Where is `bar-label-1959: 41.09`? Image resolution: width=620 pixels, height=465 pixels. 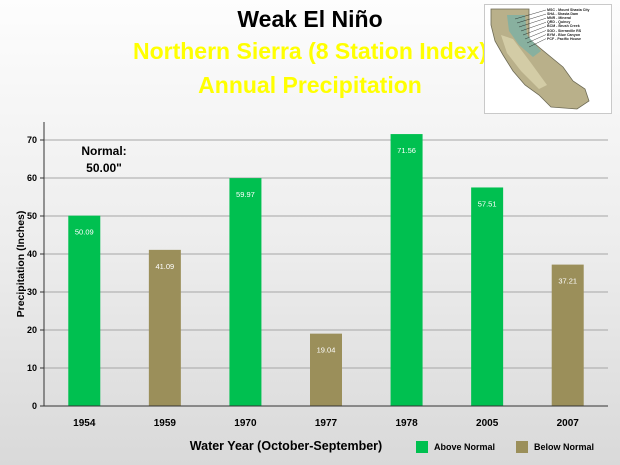 bar-label-1959: 41.09 is located at coordinates (164, 266).